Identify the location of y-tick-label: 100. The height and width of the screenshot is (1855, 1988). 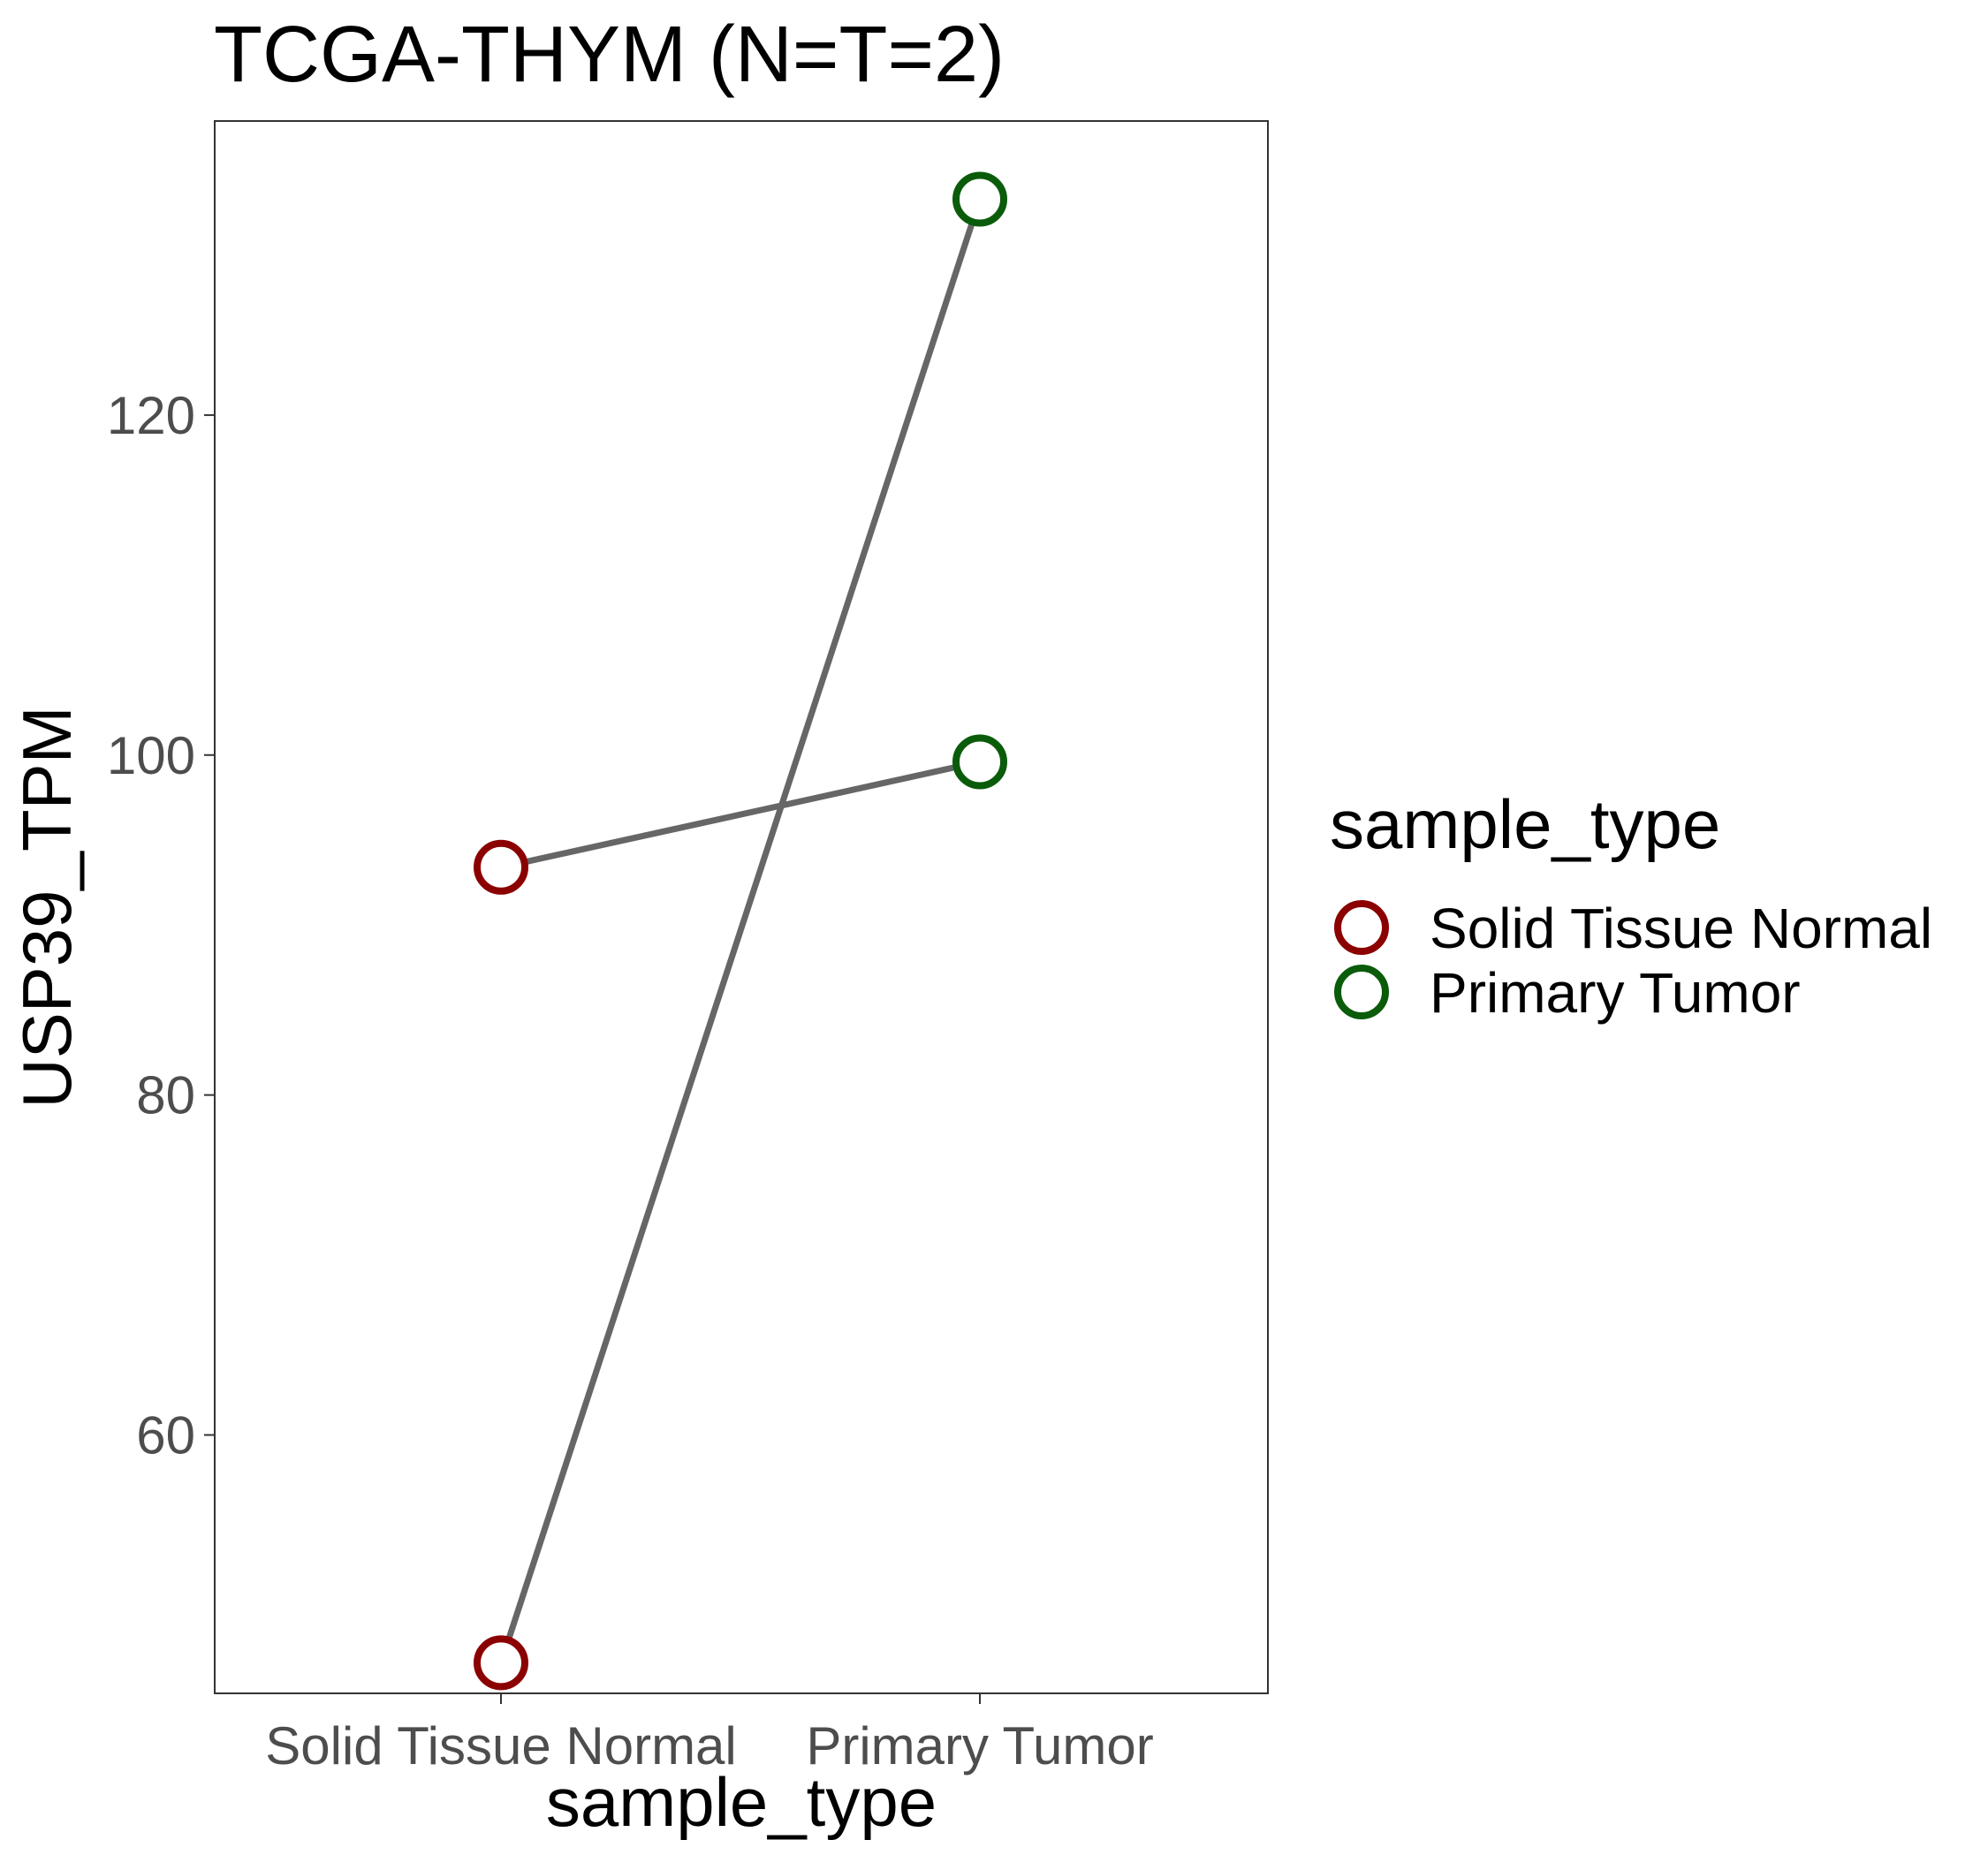
(151, 755).